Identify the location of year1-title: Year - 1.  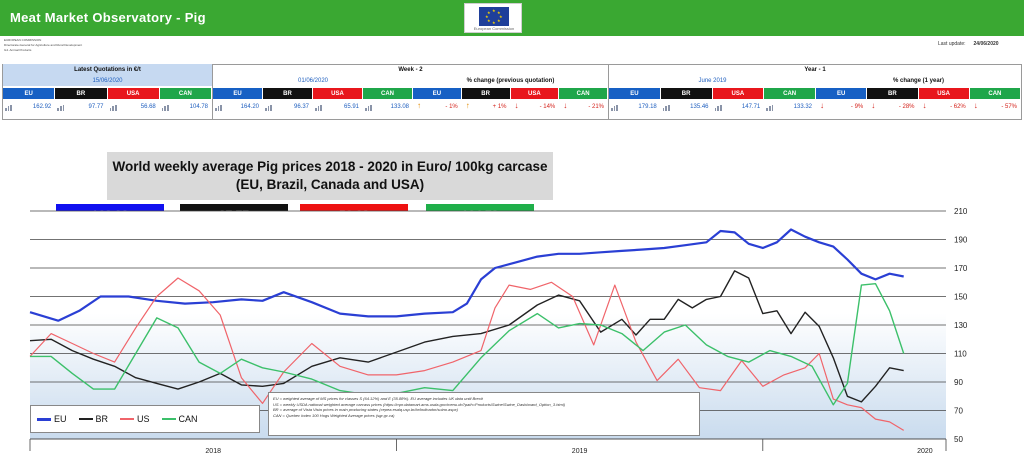
(815, 69).